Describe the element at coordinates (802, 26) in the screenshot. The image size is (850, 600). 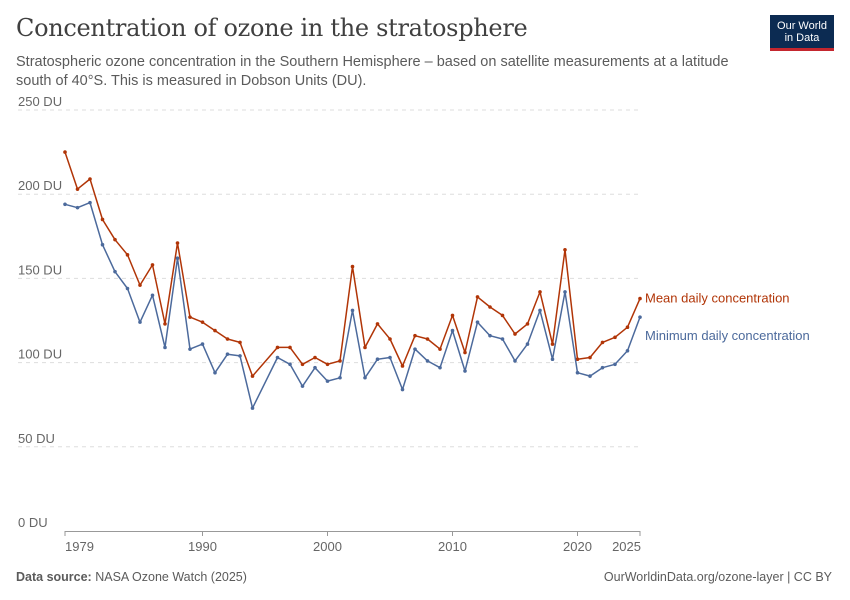
I see `logo-line-1: Our World` at that location.